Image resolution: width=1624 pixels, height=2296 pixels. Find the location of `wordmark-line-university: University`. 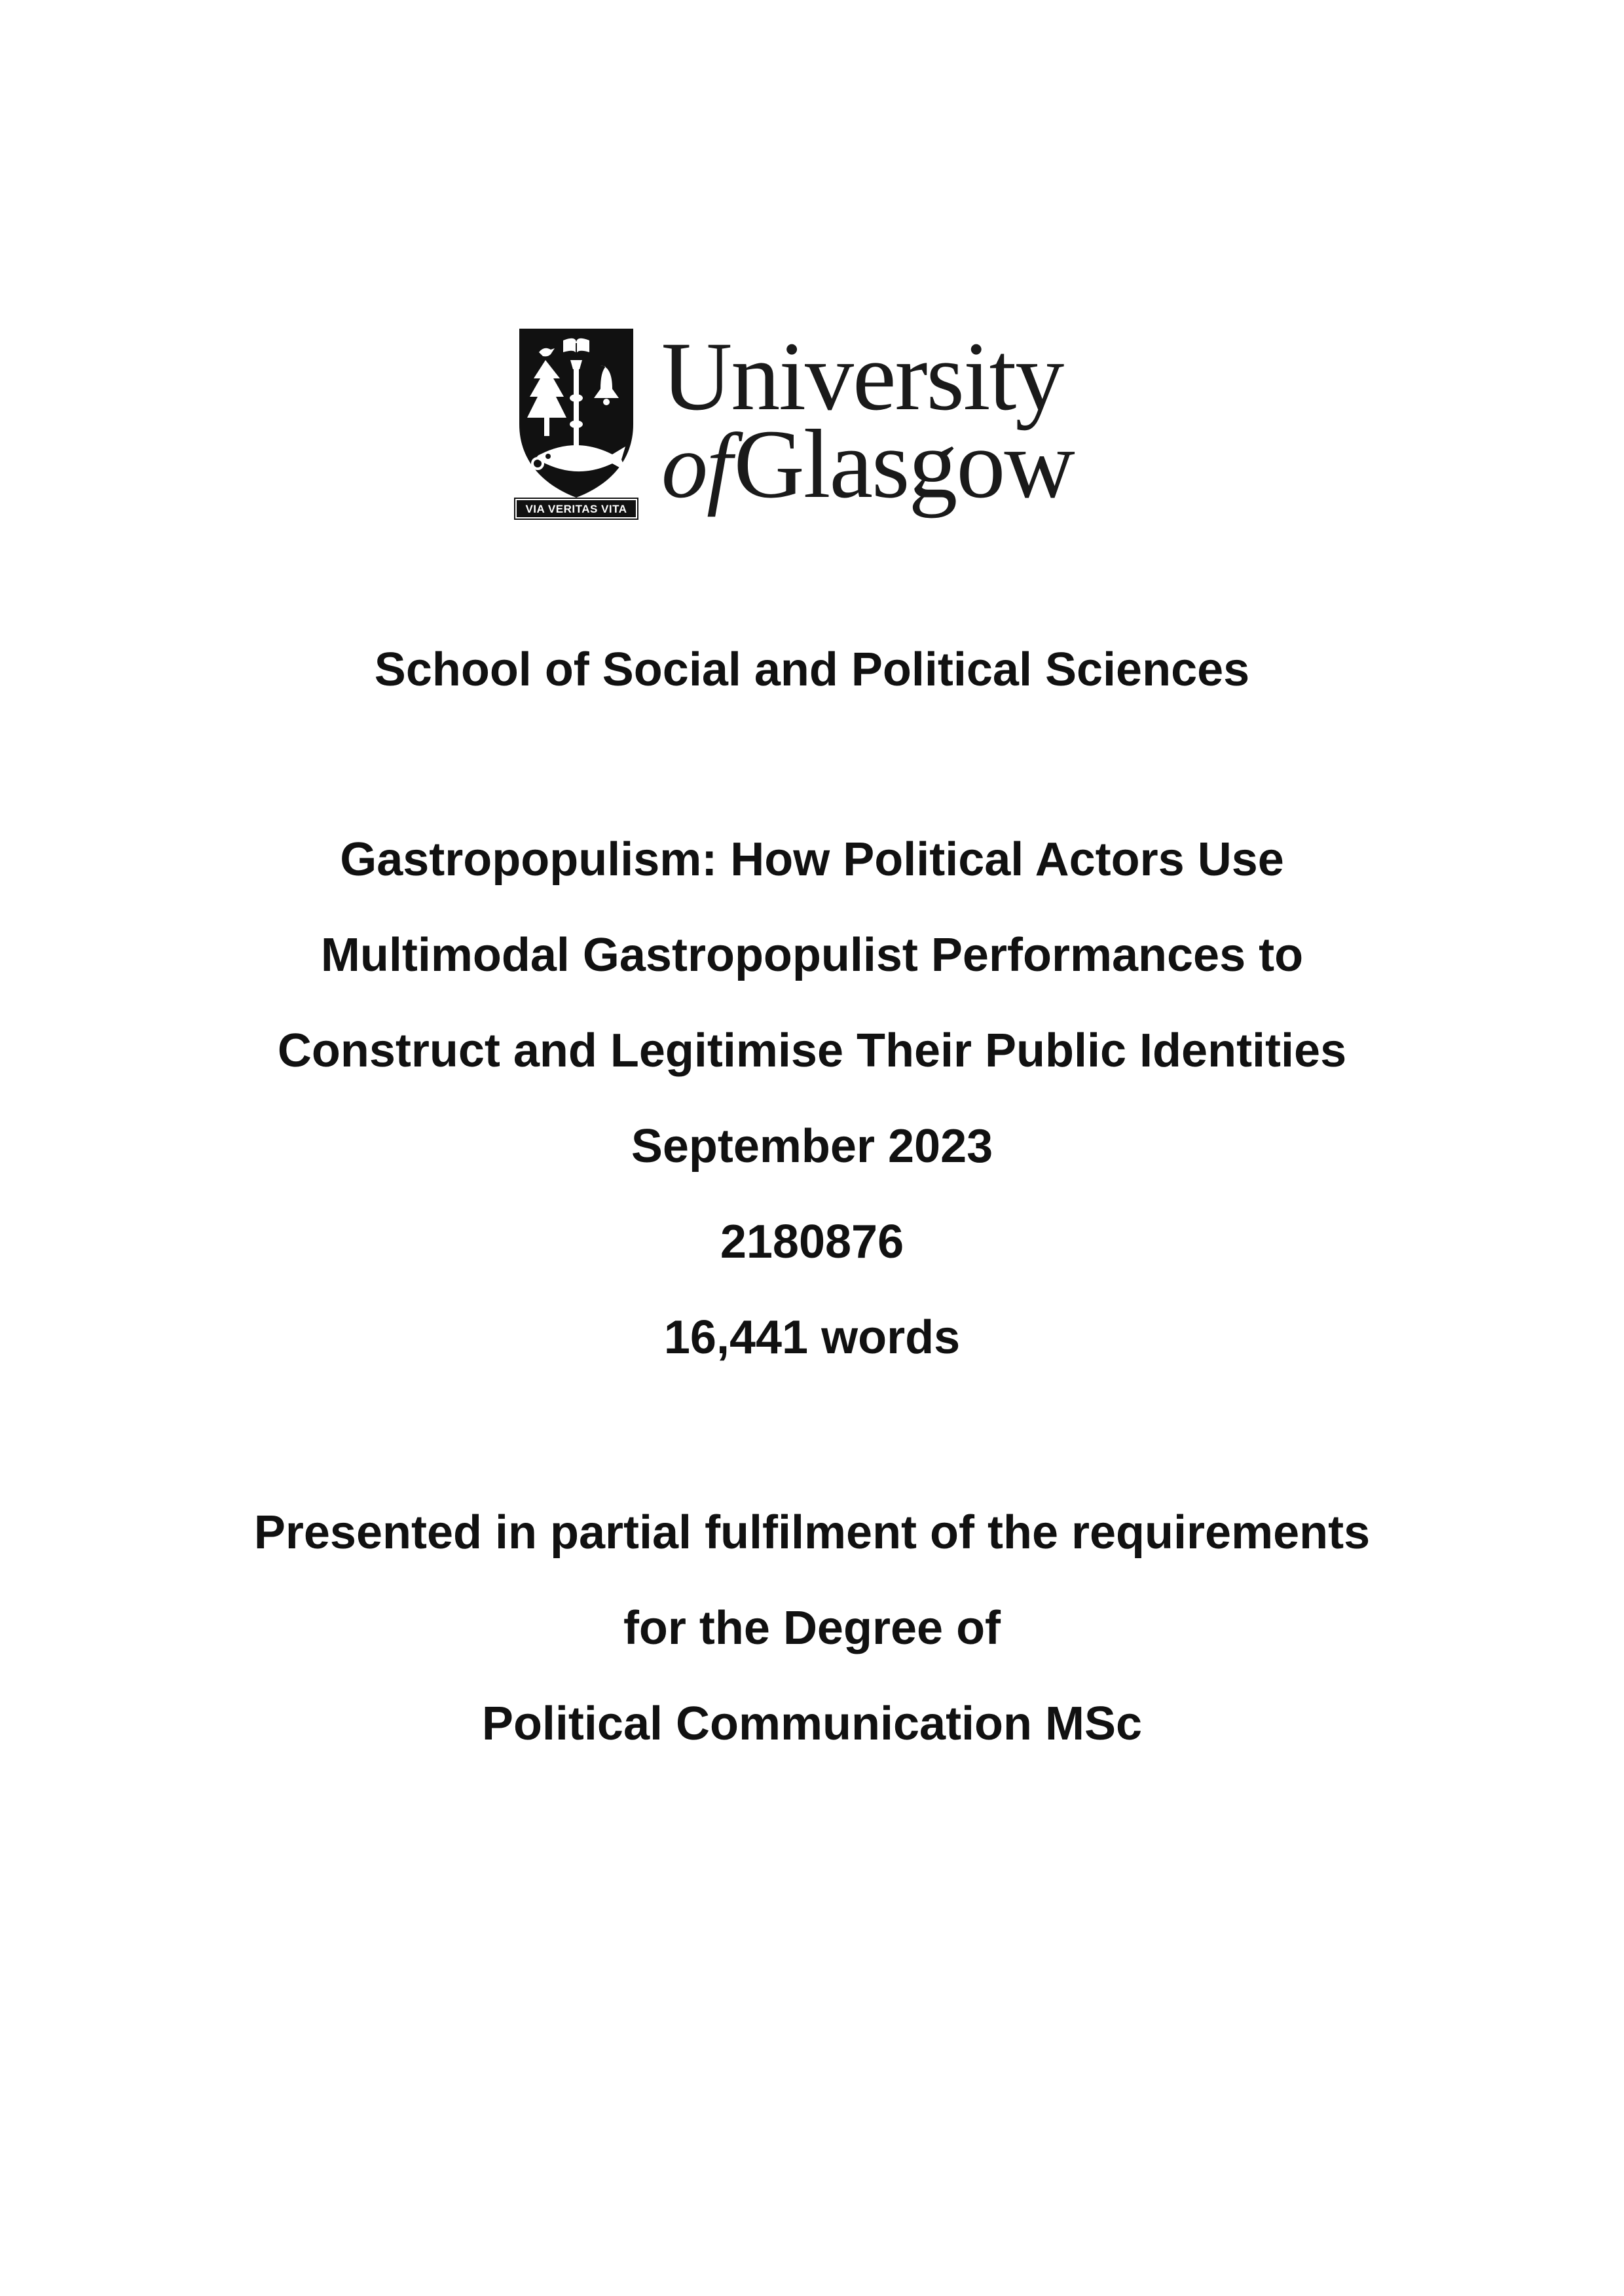

wordmark-line-university: University is located at coordinates (862, 376).